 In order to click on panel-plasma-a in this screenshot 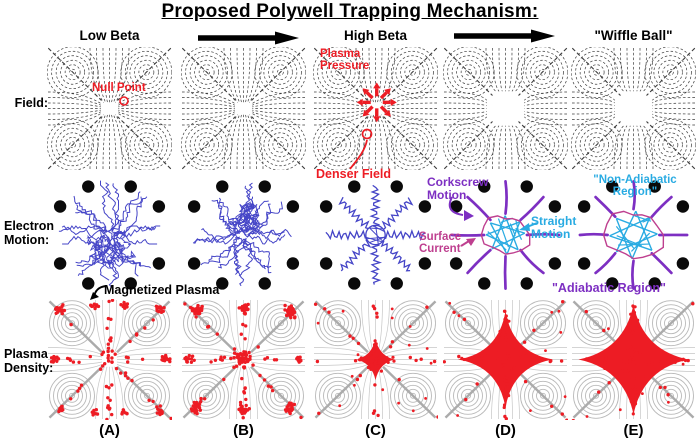, I will do `click(109, 359)`.